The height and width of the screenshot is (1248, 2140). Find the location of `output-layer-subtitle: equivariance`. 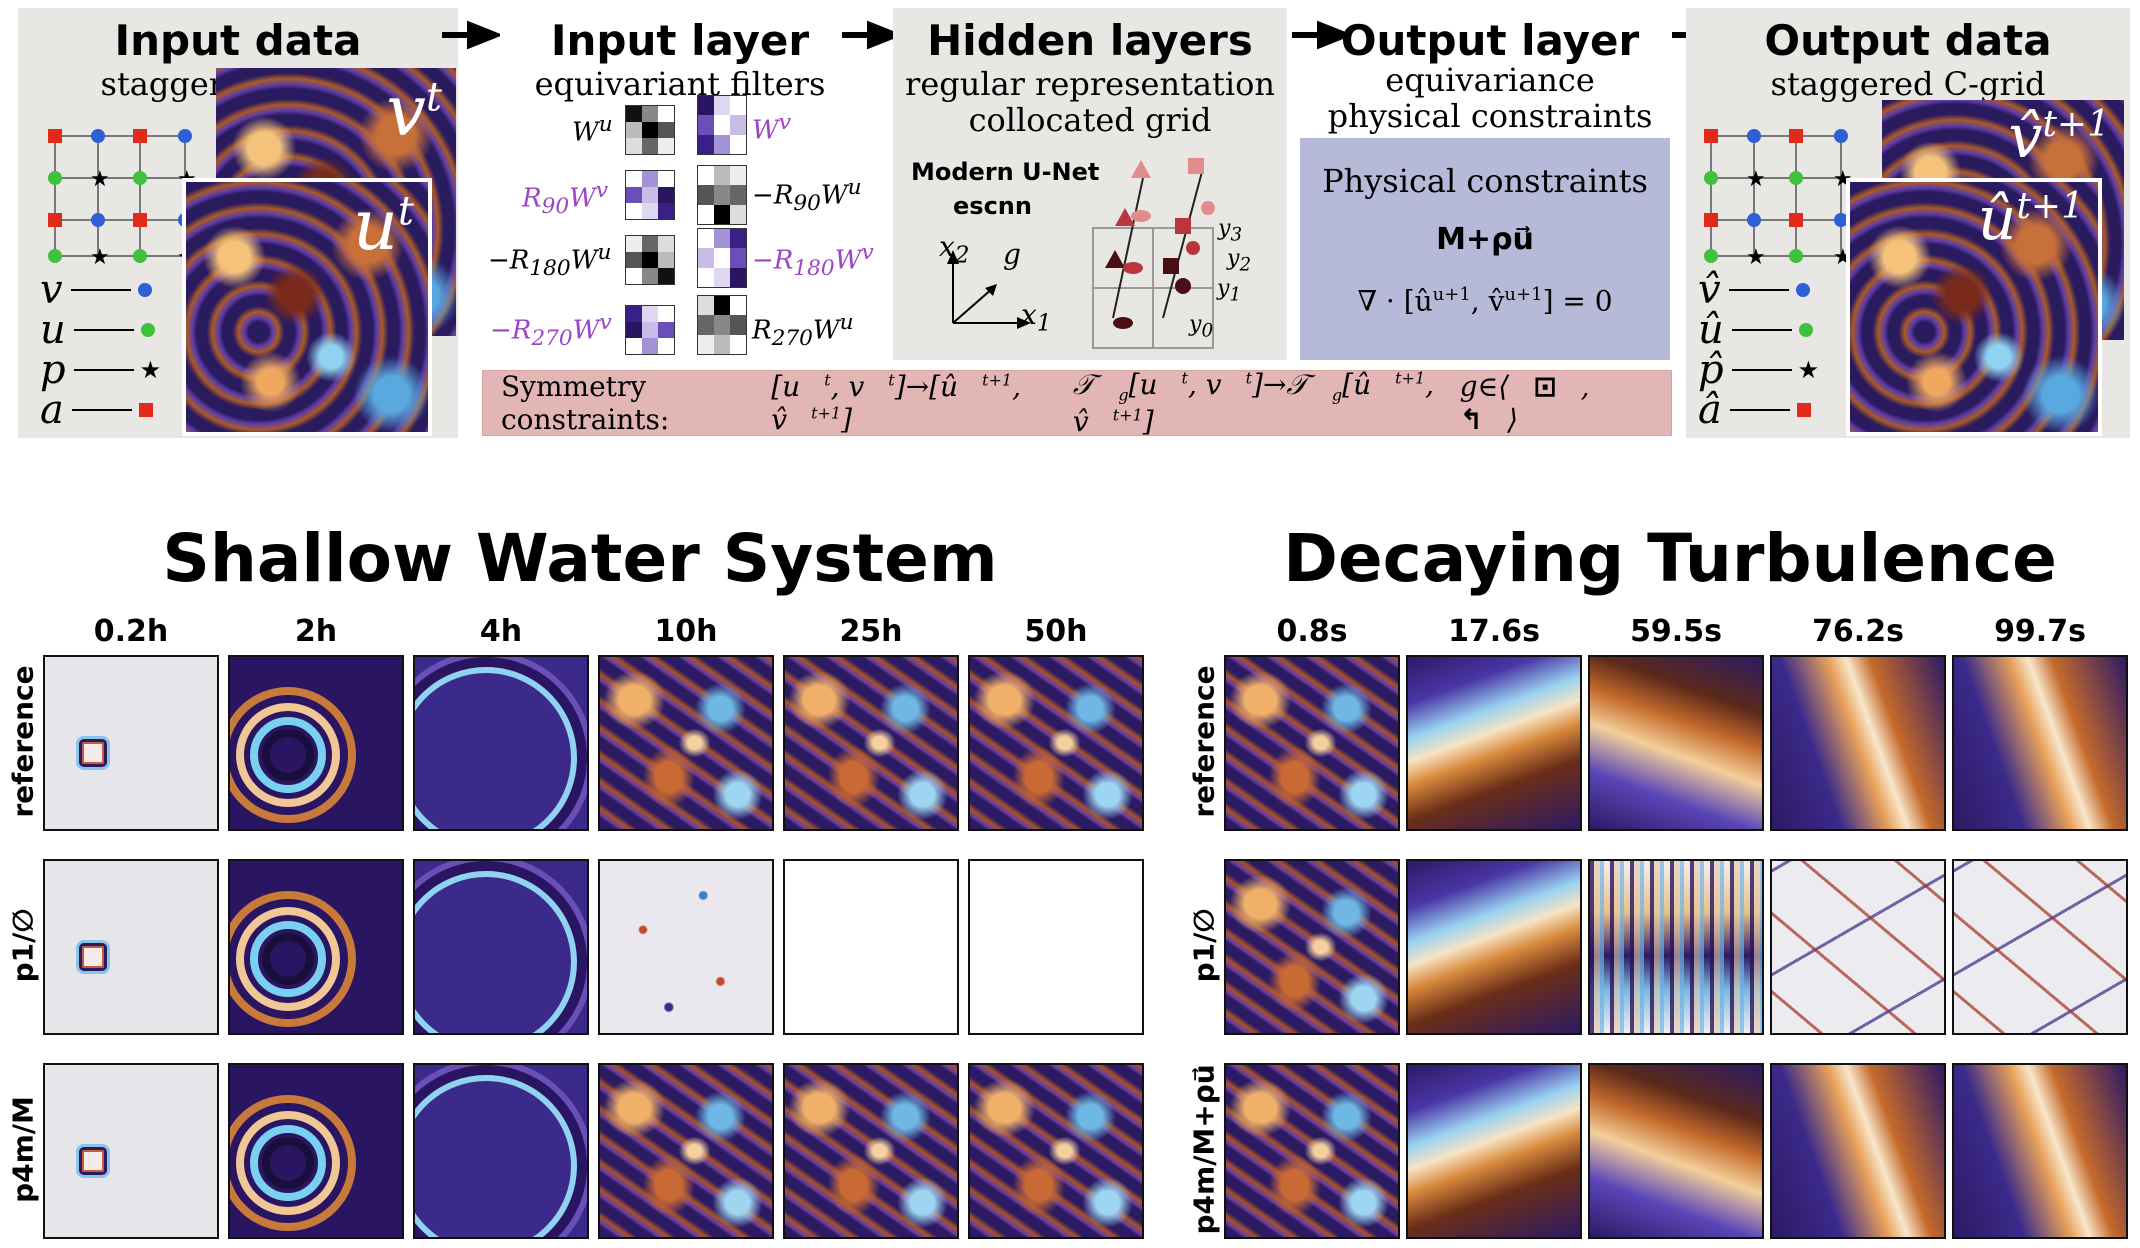

output-layer-subtitle: equivariance is located at coordinates (1490, 80).